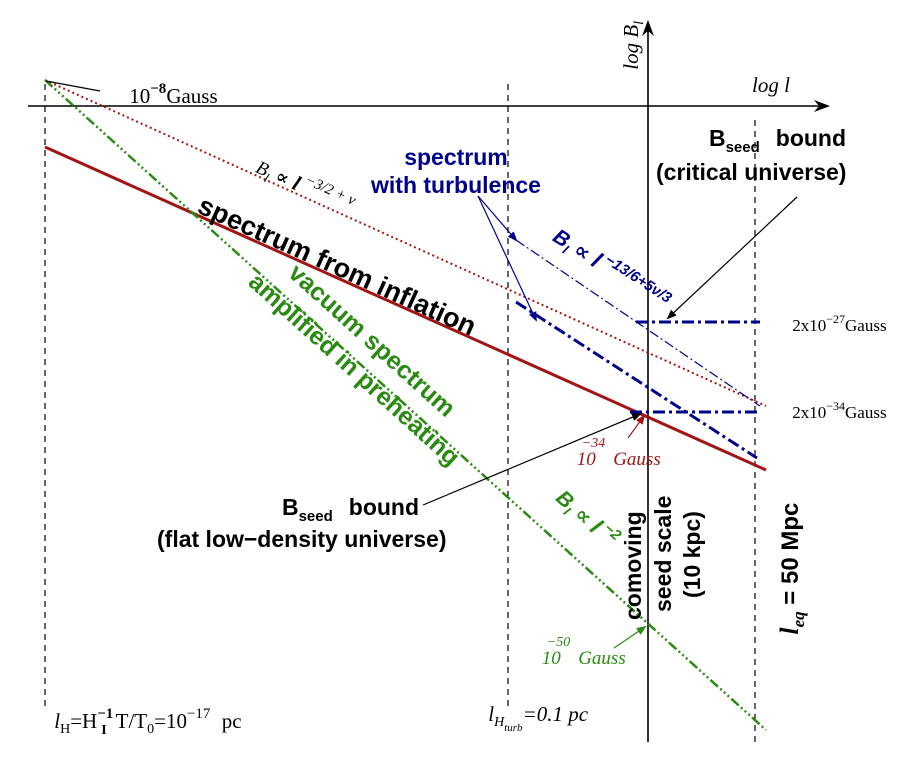  What do you see at coordinates (344, 509) in the screenshot?
I see `bseed-flat-label-line1: Bseed bound` at bounding box center [344, 509].